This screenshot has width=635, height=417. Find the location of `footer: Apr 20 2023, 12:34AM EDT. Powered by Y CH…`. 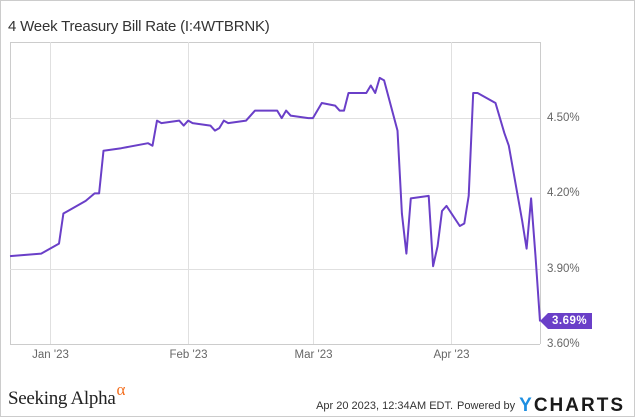

footer: Apr 20 2023, 12:34AM EDT. Powered by Y CH… is located at coordinates (470, 406).